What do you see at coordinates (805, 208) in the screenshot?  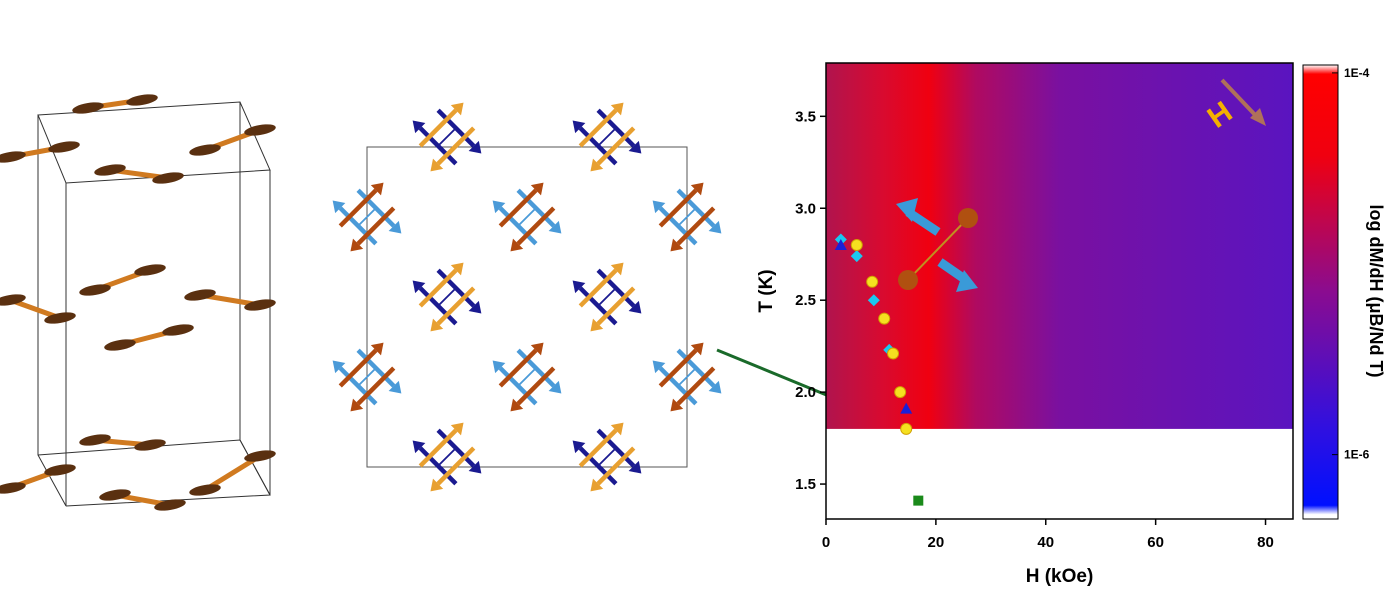 I see `y-tick-label: 3.0` at bounding box center [805, 208].